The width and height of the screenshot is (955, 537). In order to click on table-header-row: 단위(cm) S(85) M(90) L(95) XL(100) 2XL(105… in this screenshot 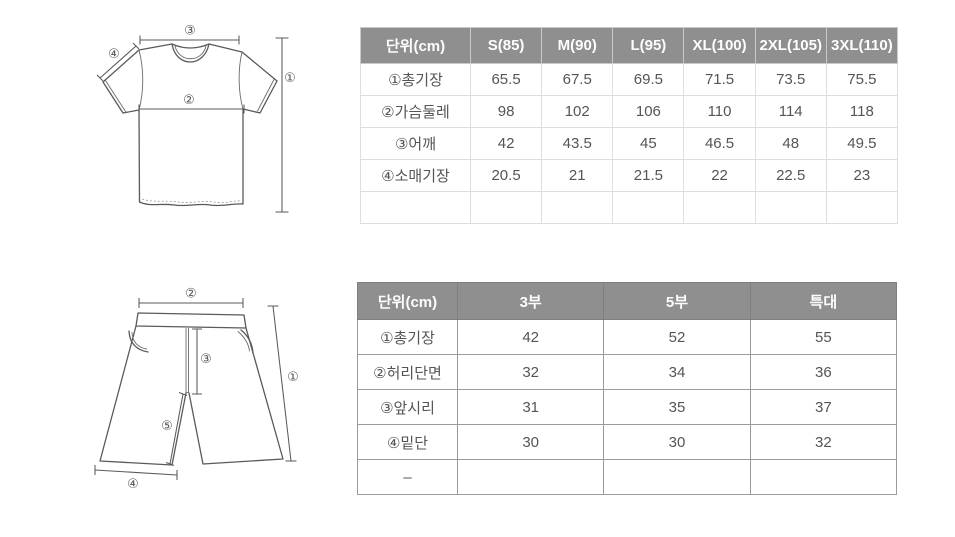, I will do `click(629, 45)`.